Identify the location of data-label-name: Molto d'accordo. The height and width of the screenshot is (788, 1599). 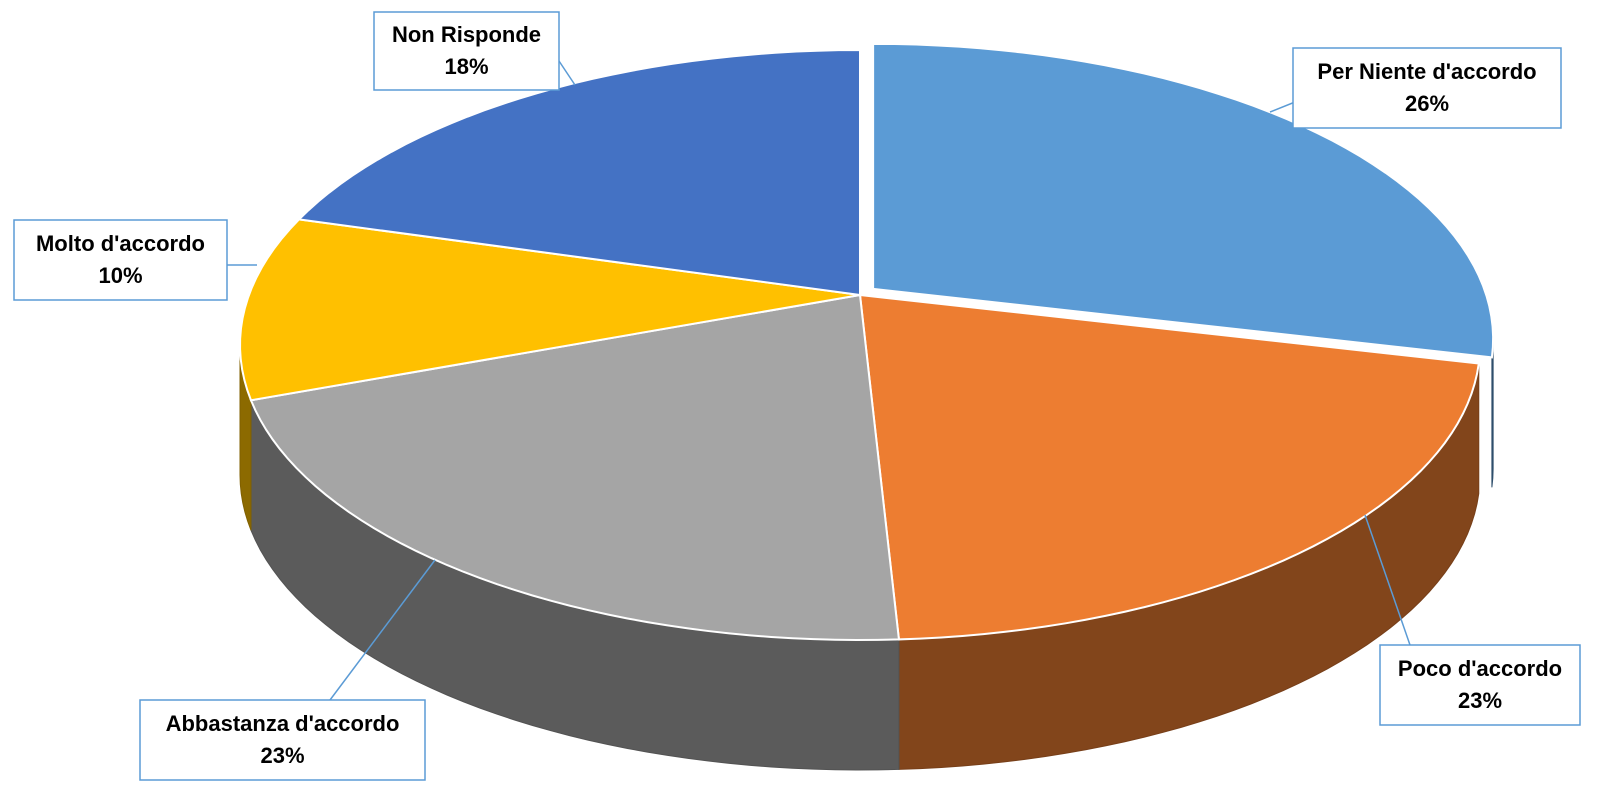
(120, 243).